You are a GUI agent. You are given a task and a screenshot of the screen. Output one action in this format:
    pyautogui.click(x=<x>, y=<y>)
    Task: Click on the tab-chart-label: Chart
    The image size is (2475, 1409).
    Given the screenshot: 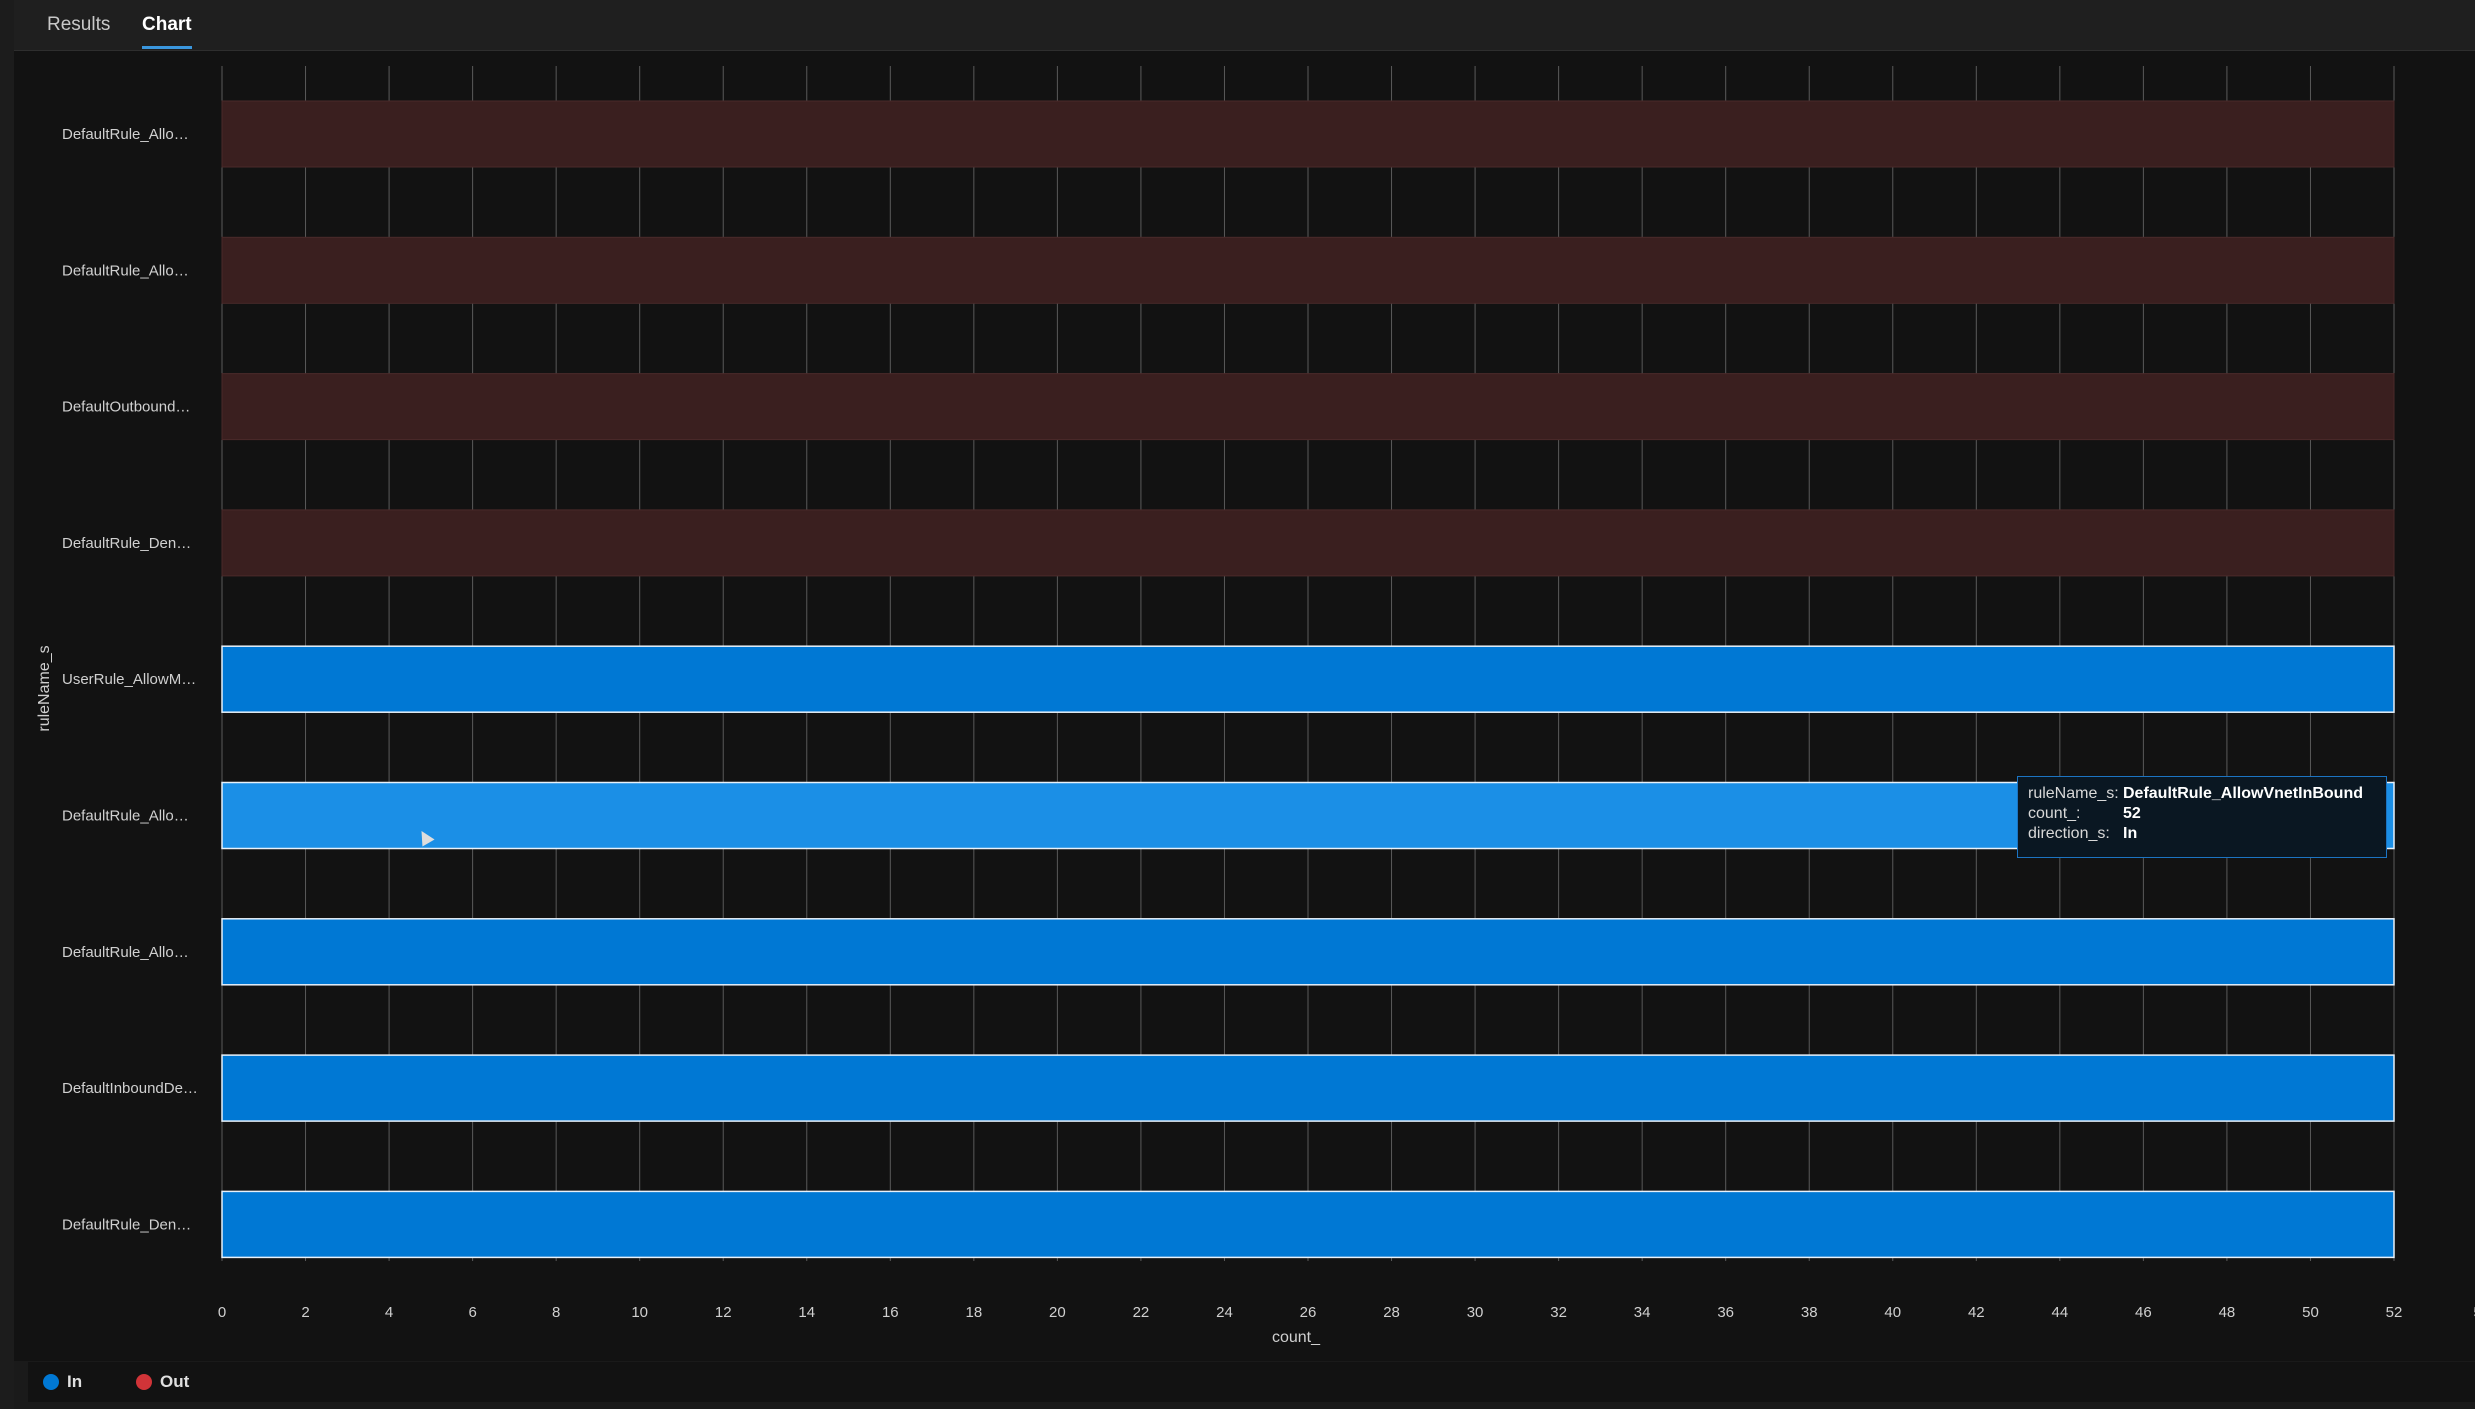 What is the action you would take?
    pyautogui.click(x=167, y=24)
    